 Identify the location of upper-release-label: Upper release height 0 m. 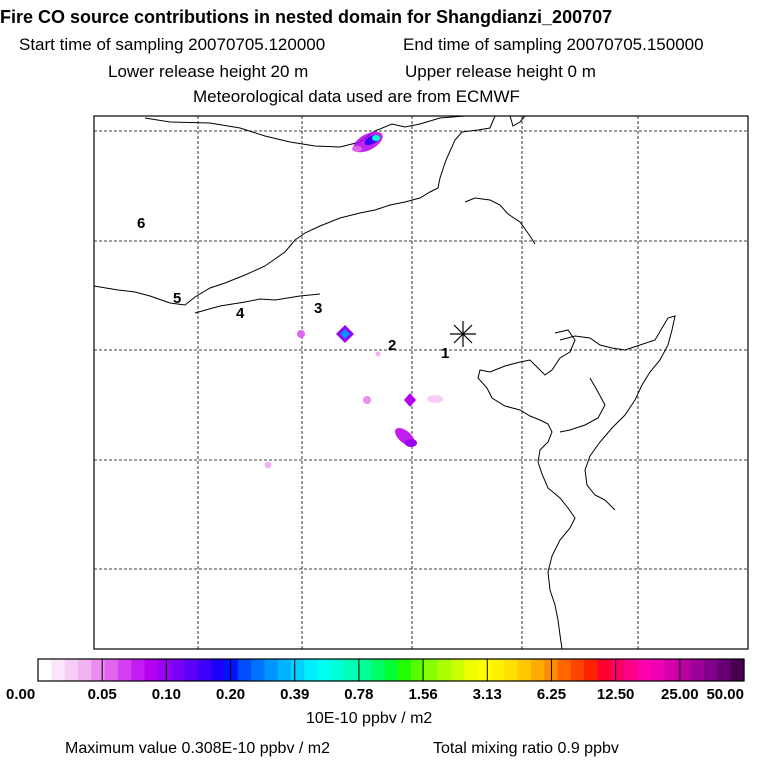
(500, 71).